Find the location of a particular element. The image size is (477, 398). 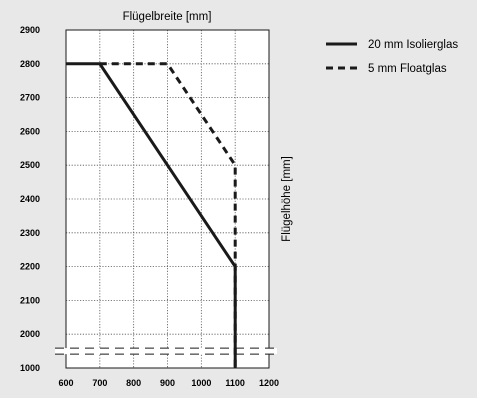

x-axis-title: Flügelbreite [mm] is located at coordinates (167, 17).